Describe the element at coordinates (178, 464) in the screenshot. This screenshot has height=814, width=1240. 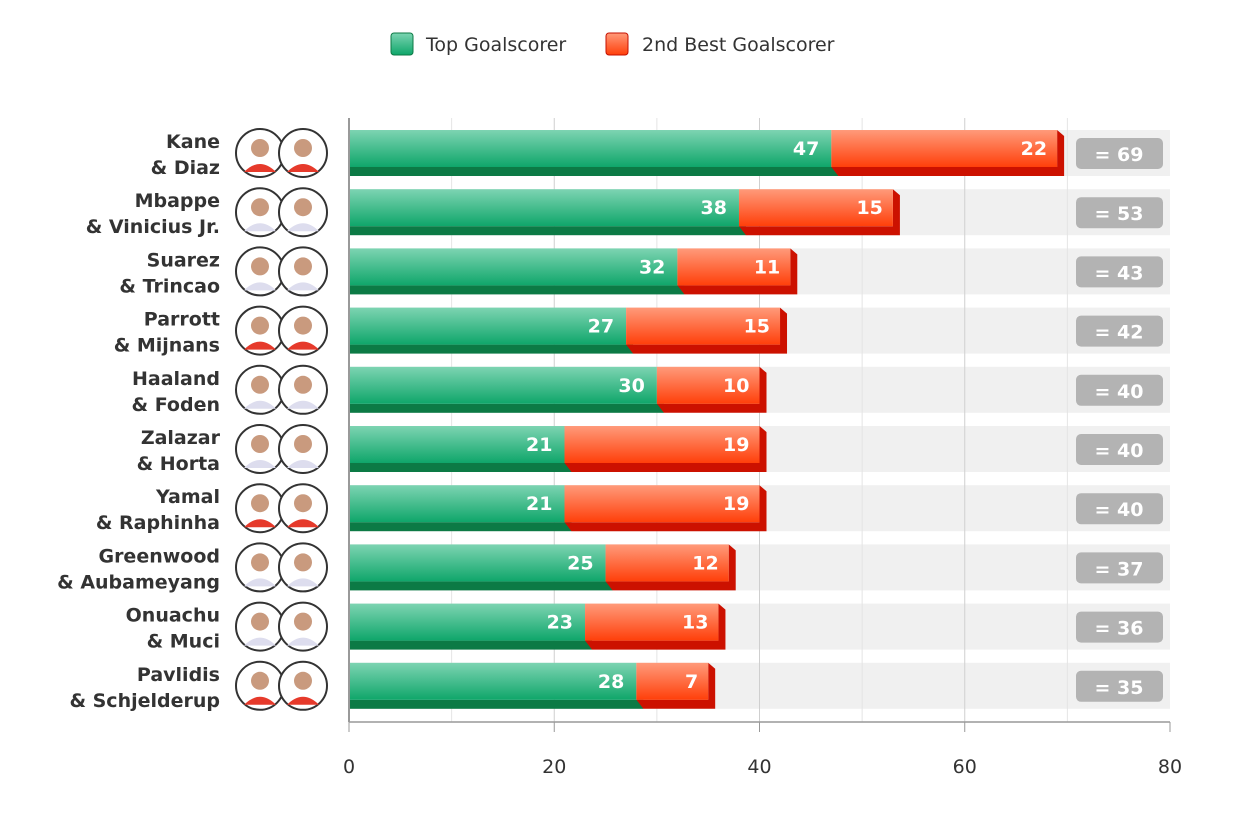
I see `category-label: & Horta` at that location.